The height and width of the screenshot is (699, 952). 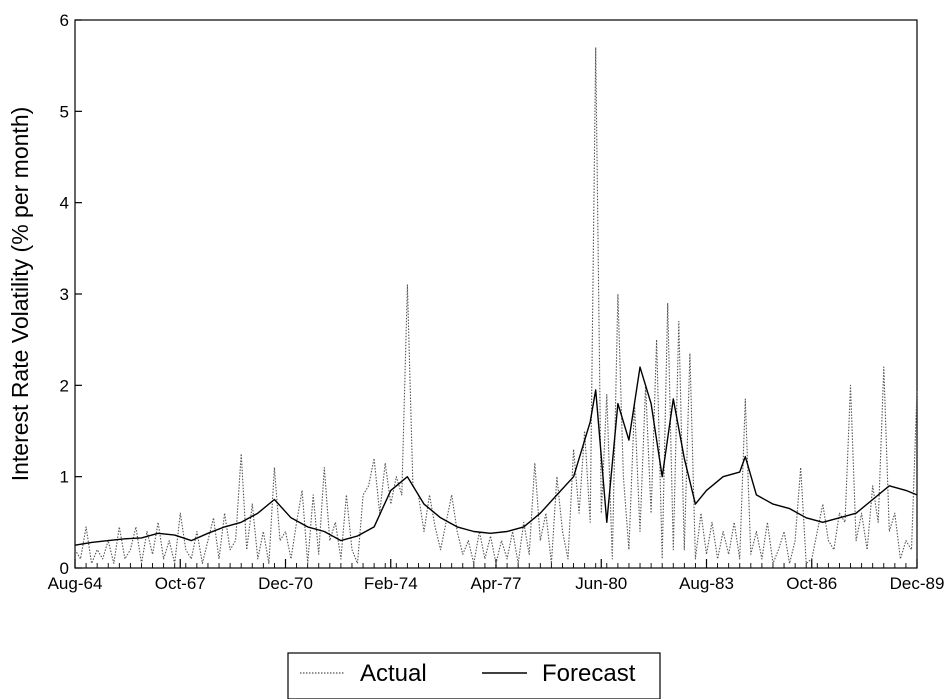 I want to click on y-tick-label: 3, so click(x=64, y=294).